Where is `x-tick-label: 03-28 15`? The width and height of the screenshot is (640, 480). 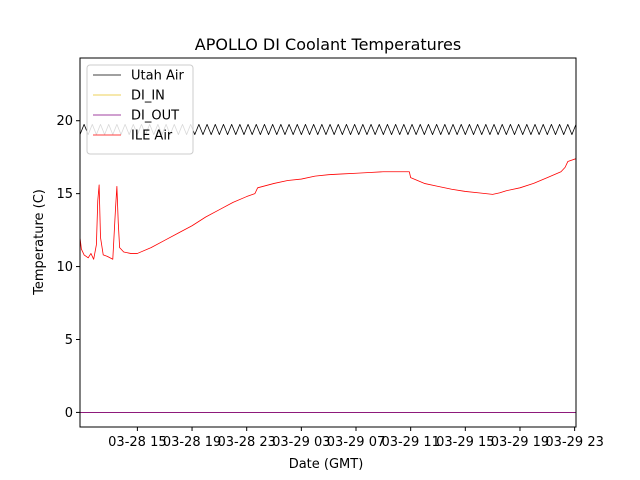 x-tick-label: 03-28 15 is located at coordinates (137, 442).